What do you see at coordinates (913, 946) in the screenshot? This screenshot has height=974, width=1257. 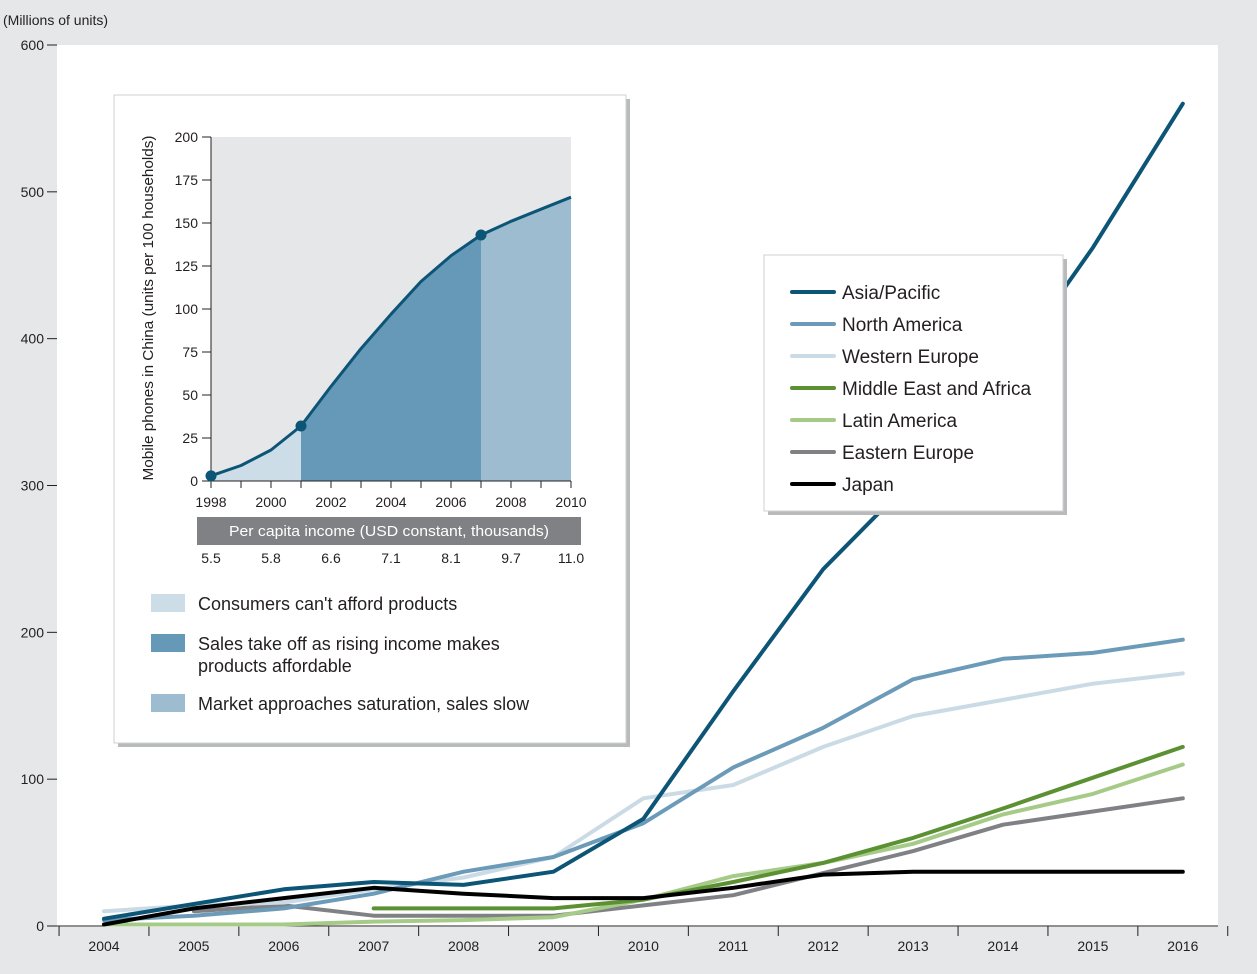 I see `x-tick-label: 2013` at bounding box center [913, 946].